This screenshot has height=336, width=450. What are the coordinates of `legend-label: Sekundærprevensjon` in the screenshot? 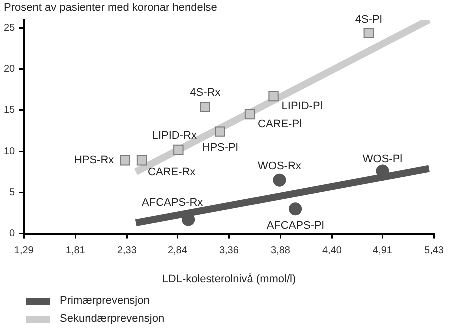 It's located at (112, 319).